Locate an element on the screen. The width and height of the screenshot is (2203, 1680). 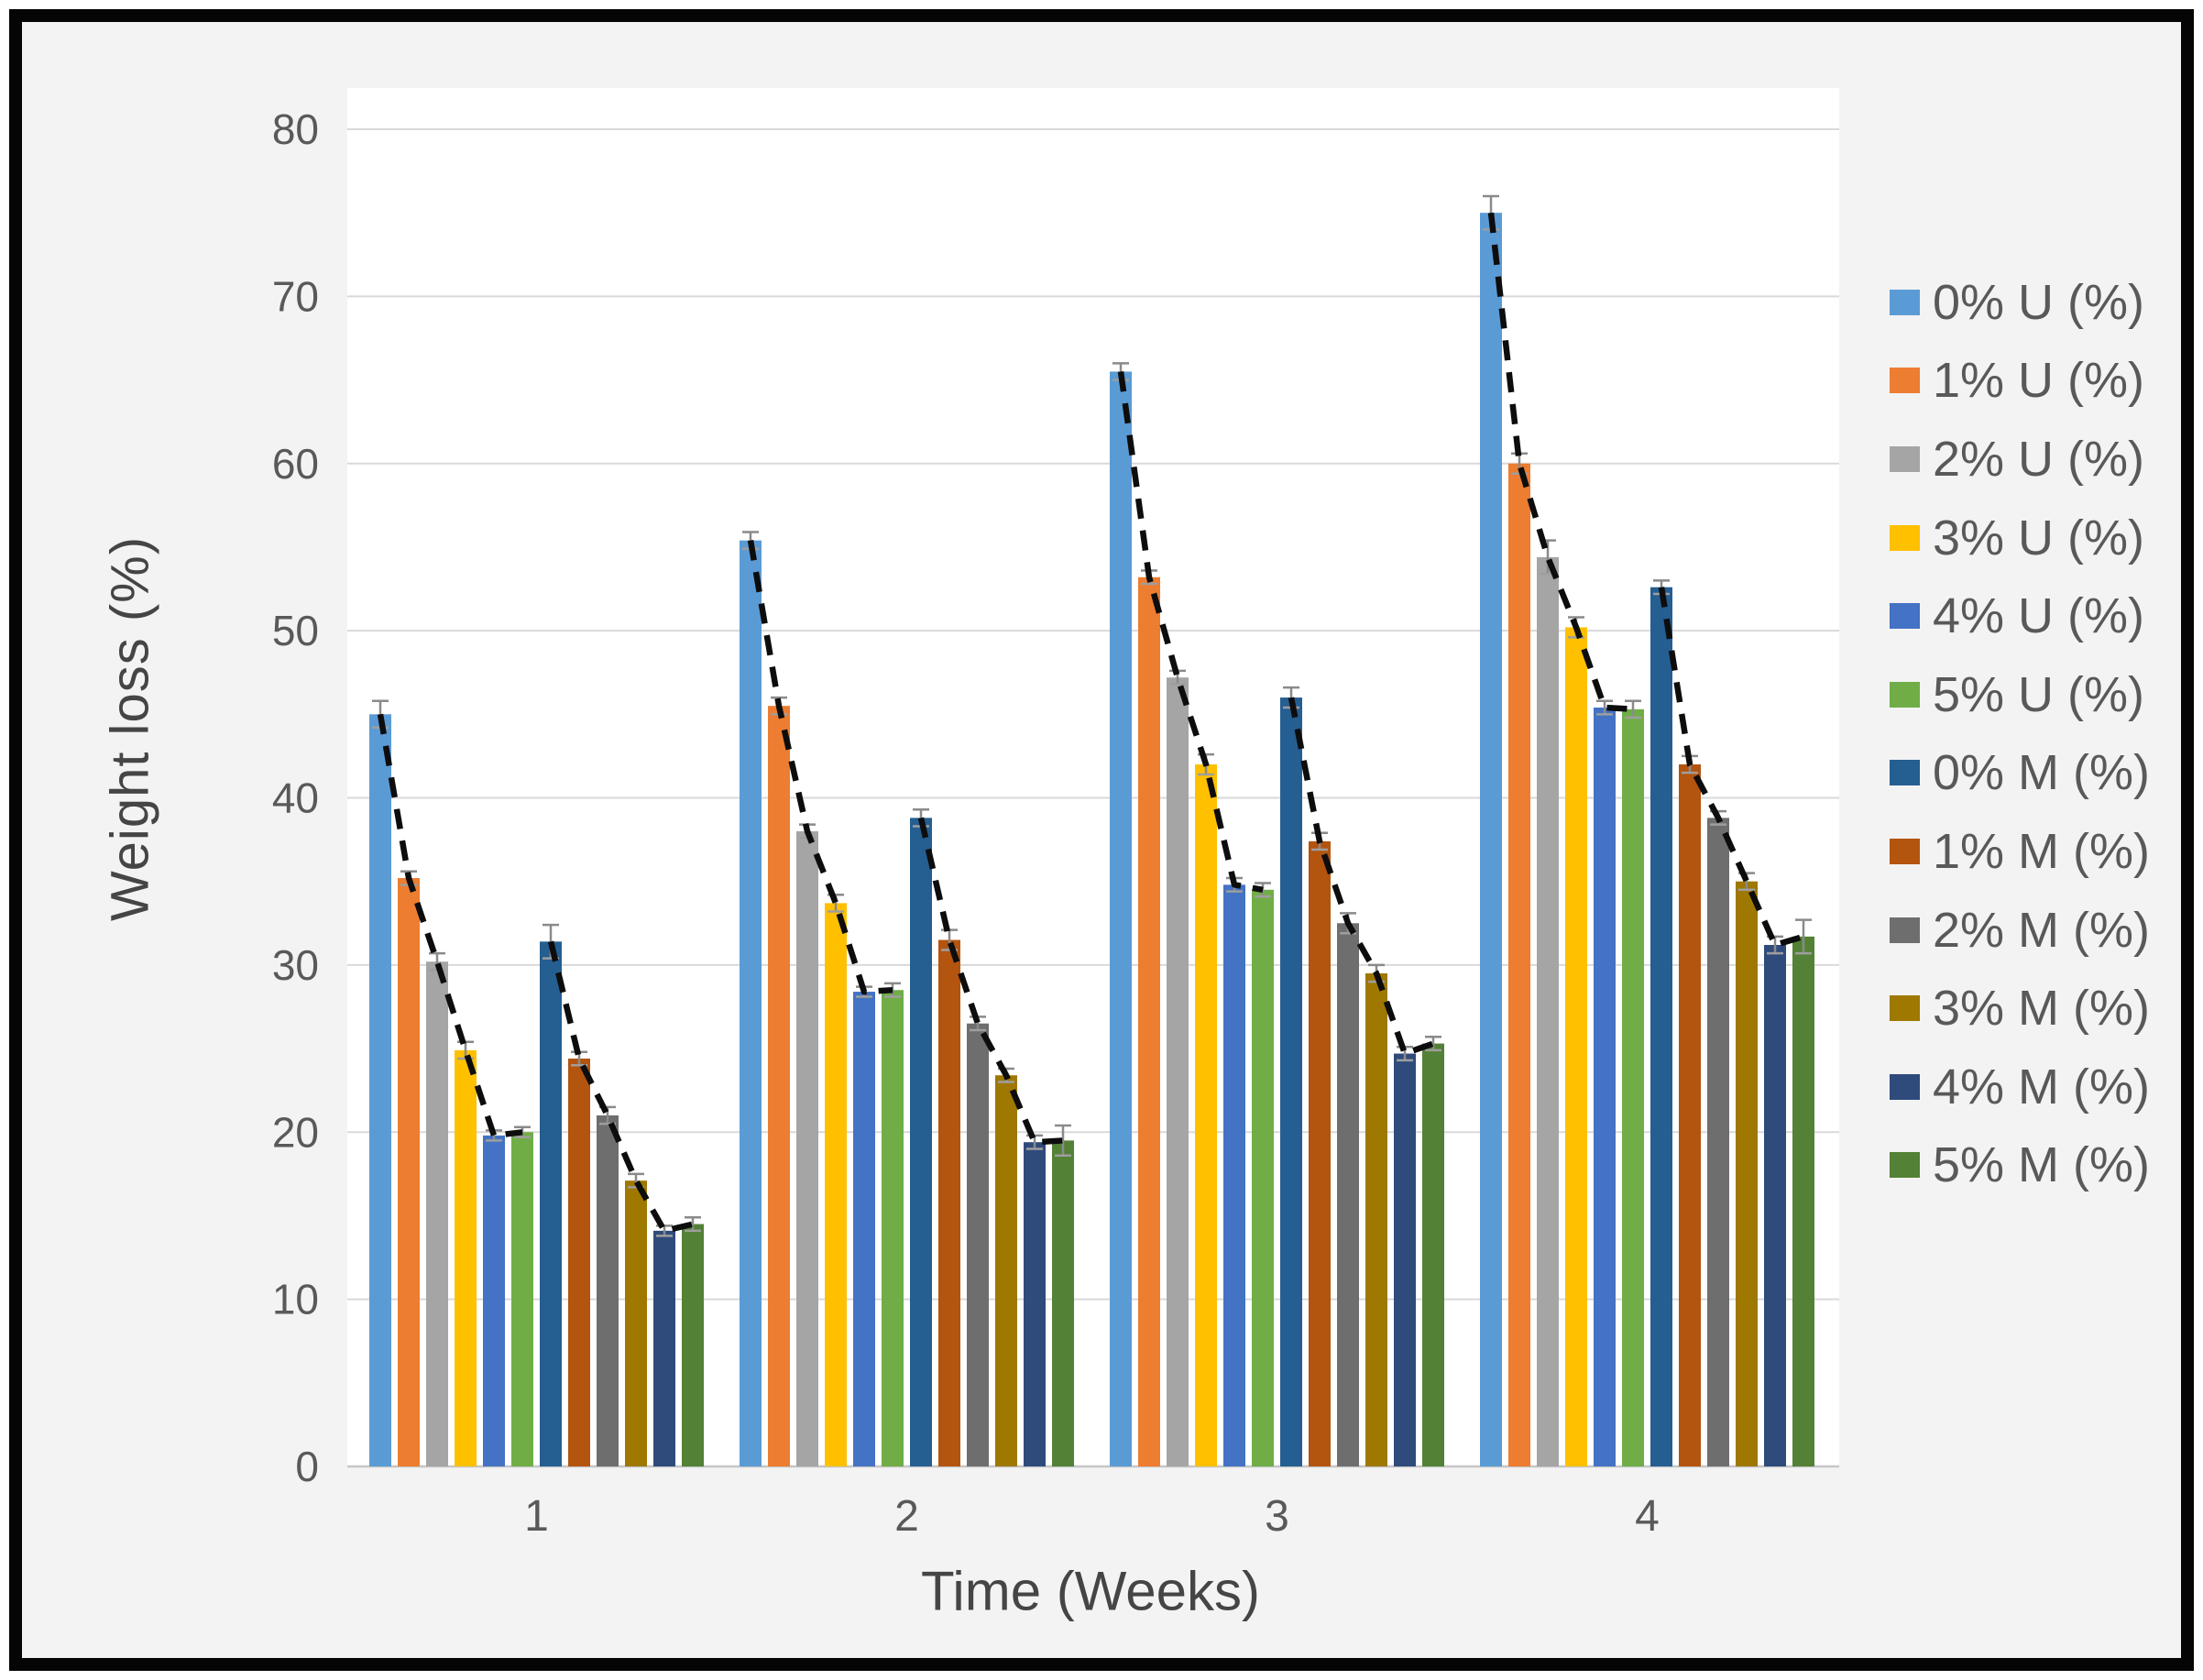
legend-item-label: 2% U (%) is located at coordinates (2039, 459).